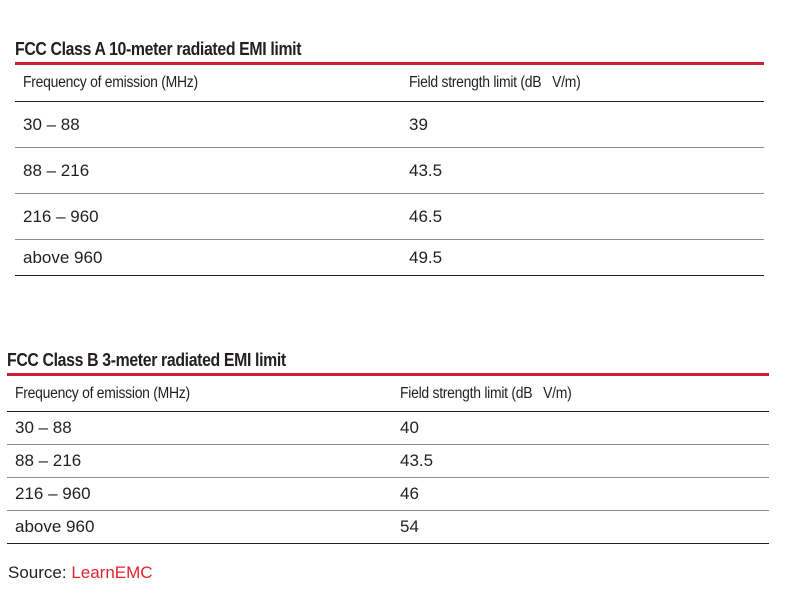 This screenshot has height=599, width=800. What do you see at coordinates (389, 125) in the screenshot?
I see `table-row: 30 – 88 39` at bounding box center [389, 125].